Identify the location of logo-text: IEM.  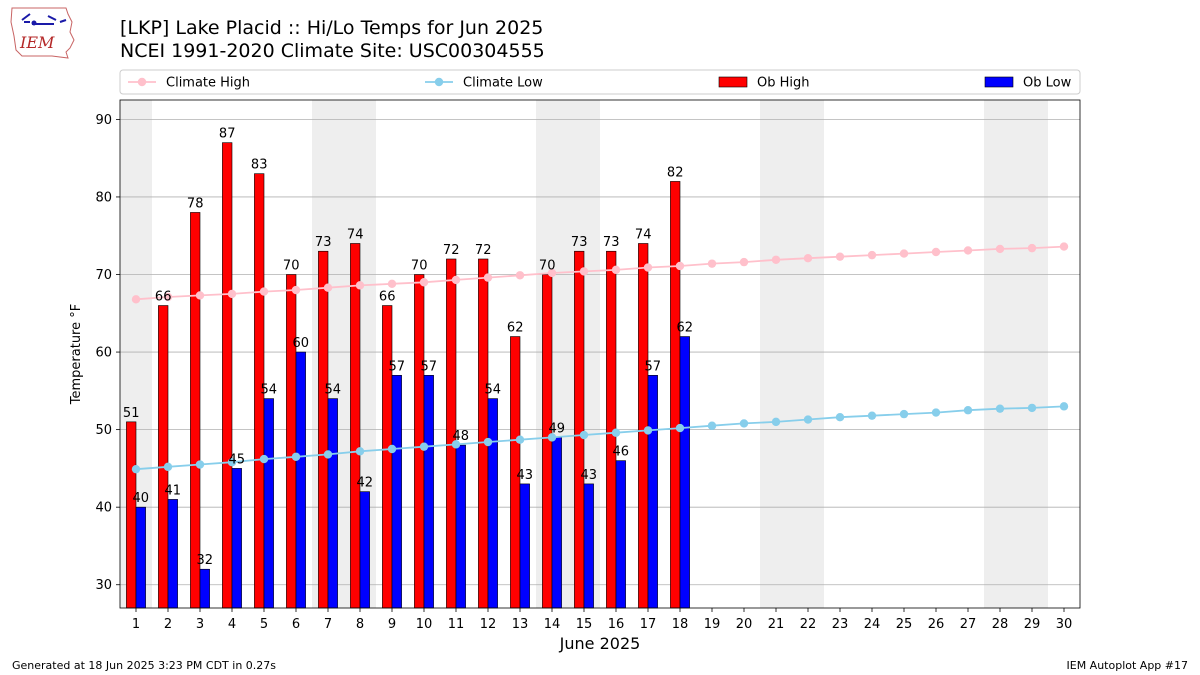
(37, 42).